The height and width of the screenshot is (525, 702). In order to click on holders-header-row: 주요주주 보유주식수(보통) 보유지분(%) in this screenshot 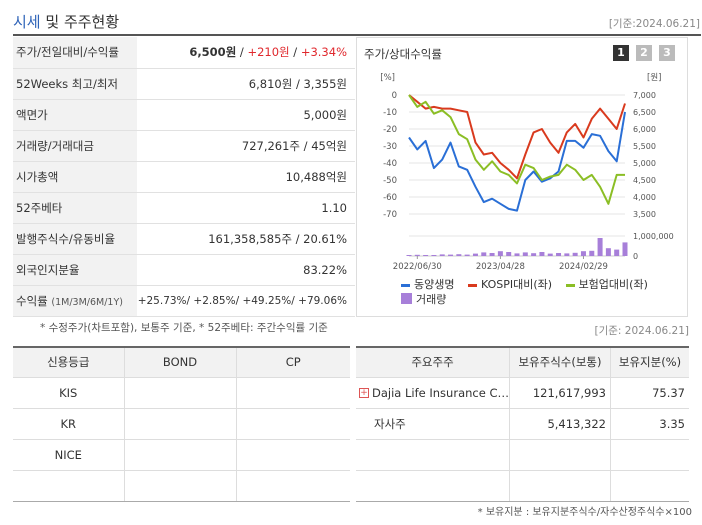, I will do `click(522, 362)`.